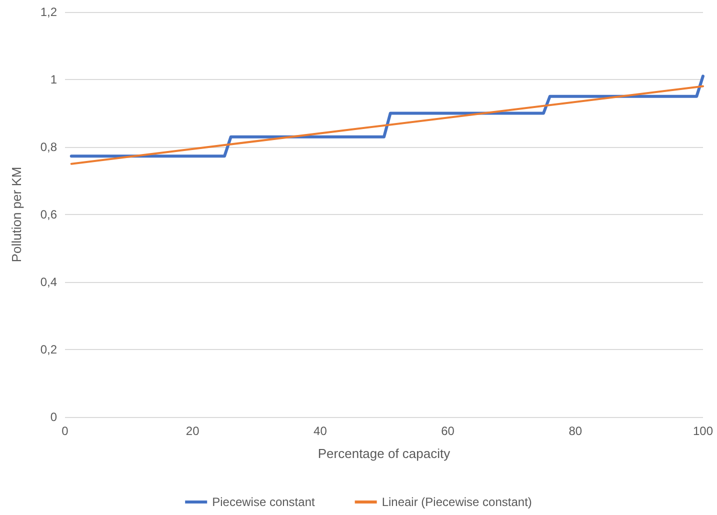  Describe the element at coordinates (575, 431) in the screenshot. I see `x-tick-label: 80` at that location.